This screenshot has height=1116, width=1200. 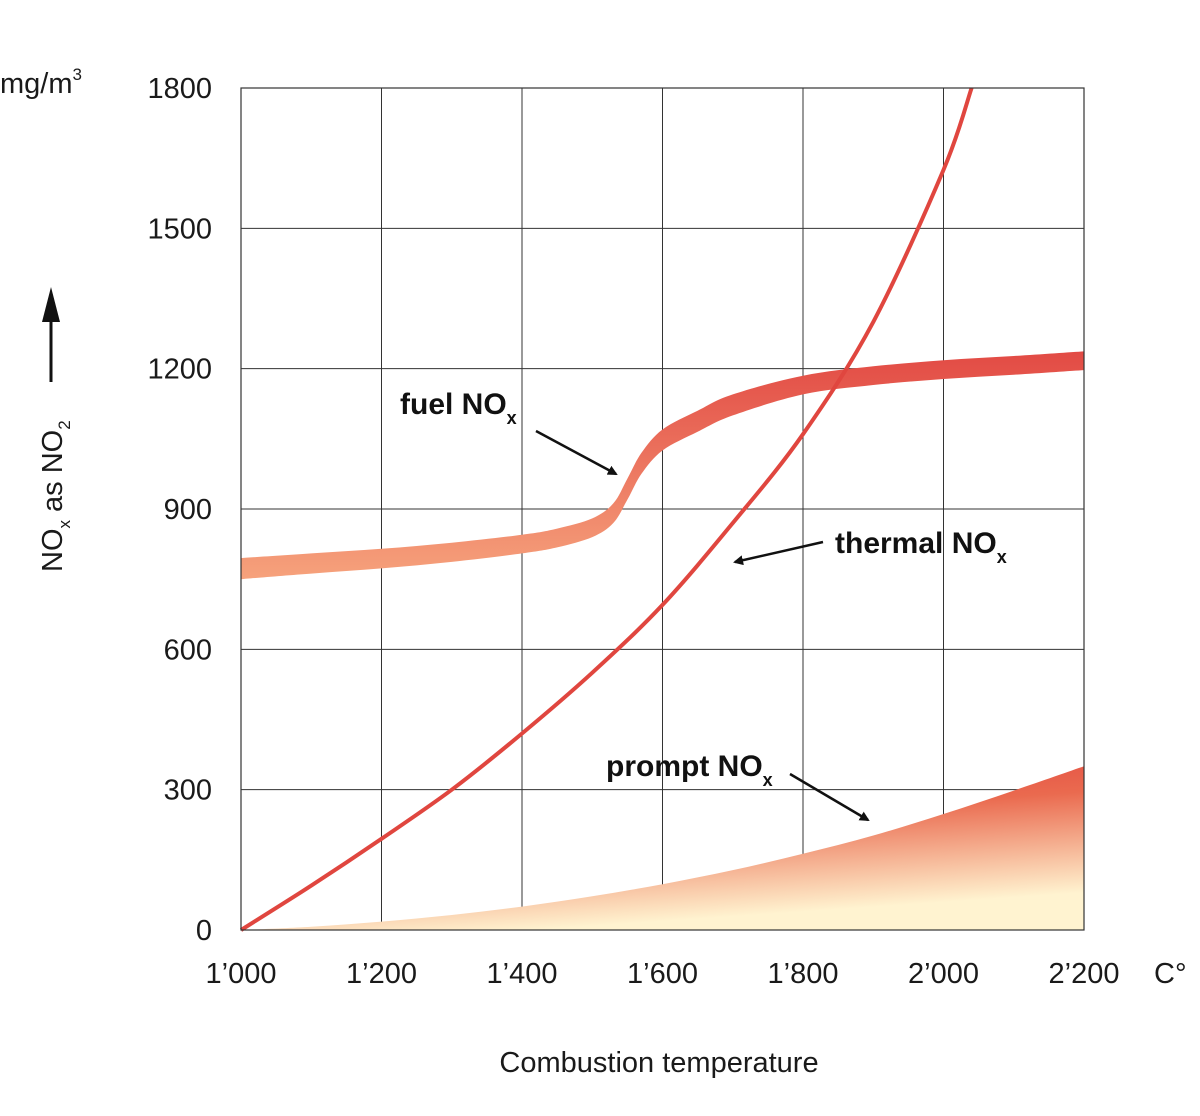 What do you see at coordinates (41, 82) in the screenshot?
I see `y-unit-label: mg/m3` at bounding box center [41, 82].